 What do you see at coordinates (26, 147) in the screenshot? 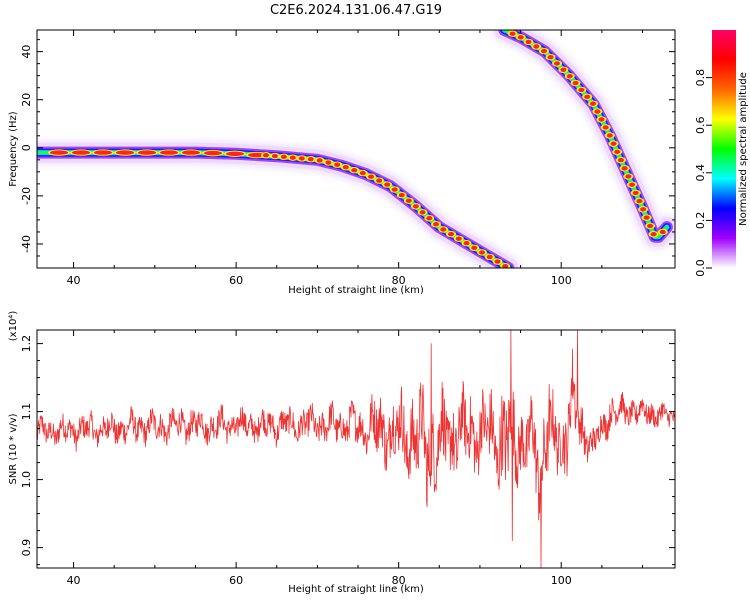
I see `spectrogram-y-tick-label: 0` at bounding box center [26, 147].